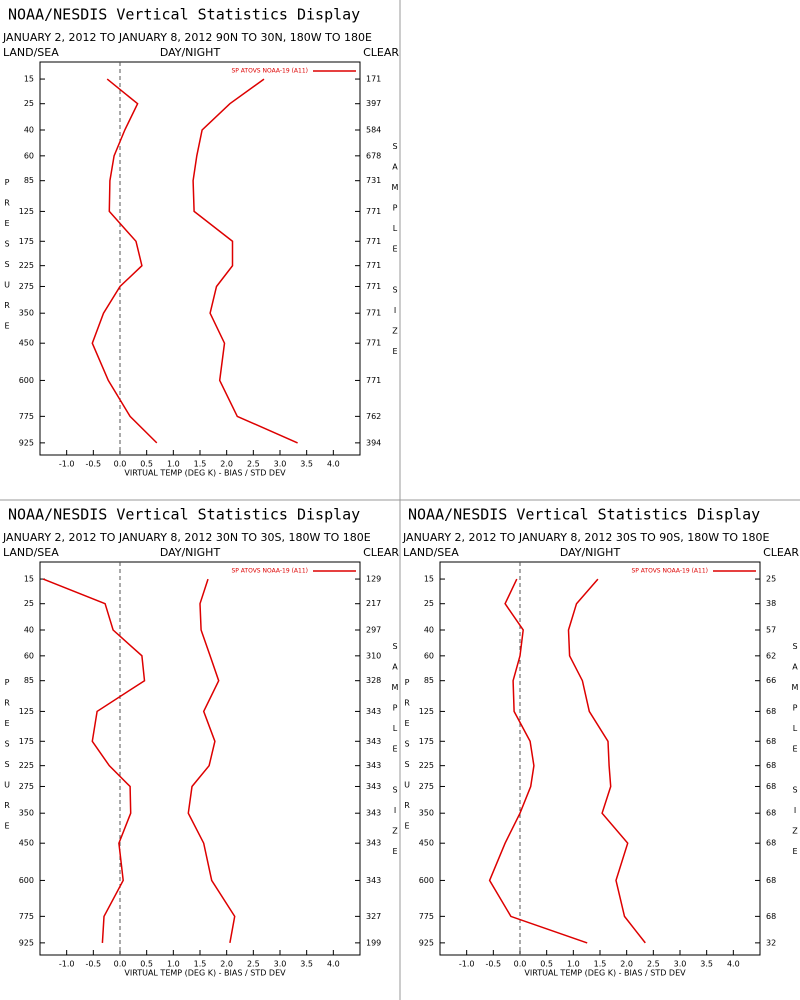 This screenshot has width=800, height=1000. Describe the element at coordinates (771, 680) in the screenshot. I see `sample-size-label: 66` at that location.